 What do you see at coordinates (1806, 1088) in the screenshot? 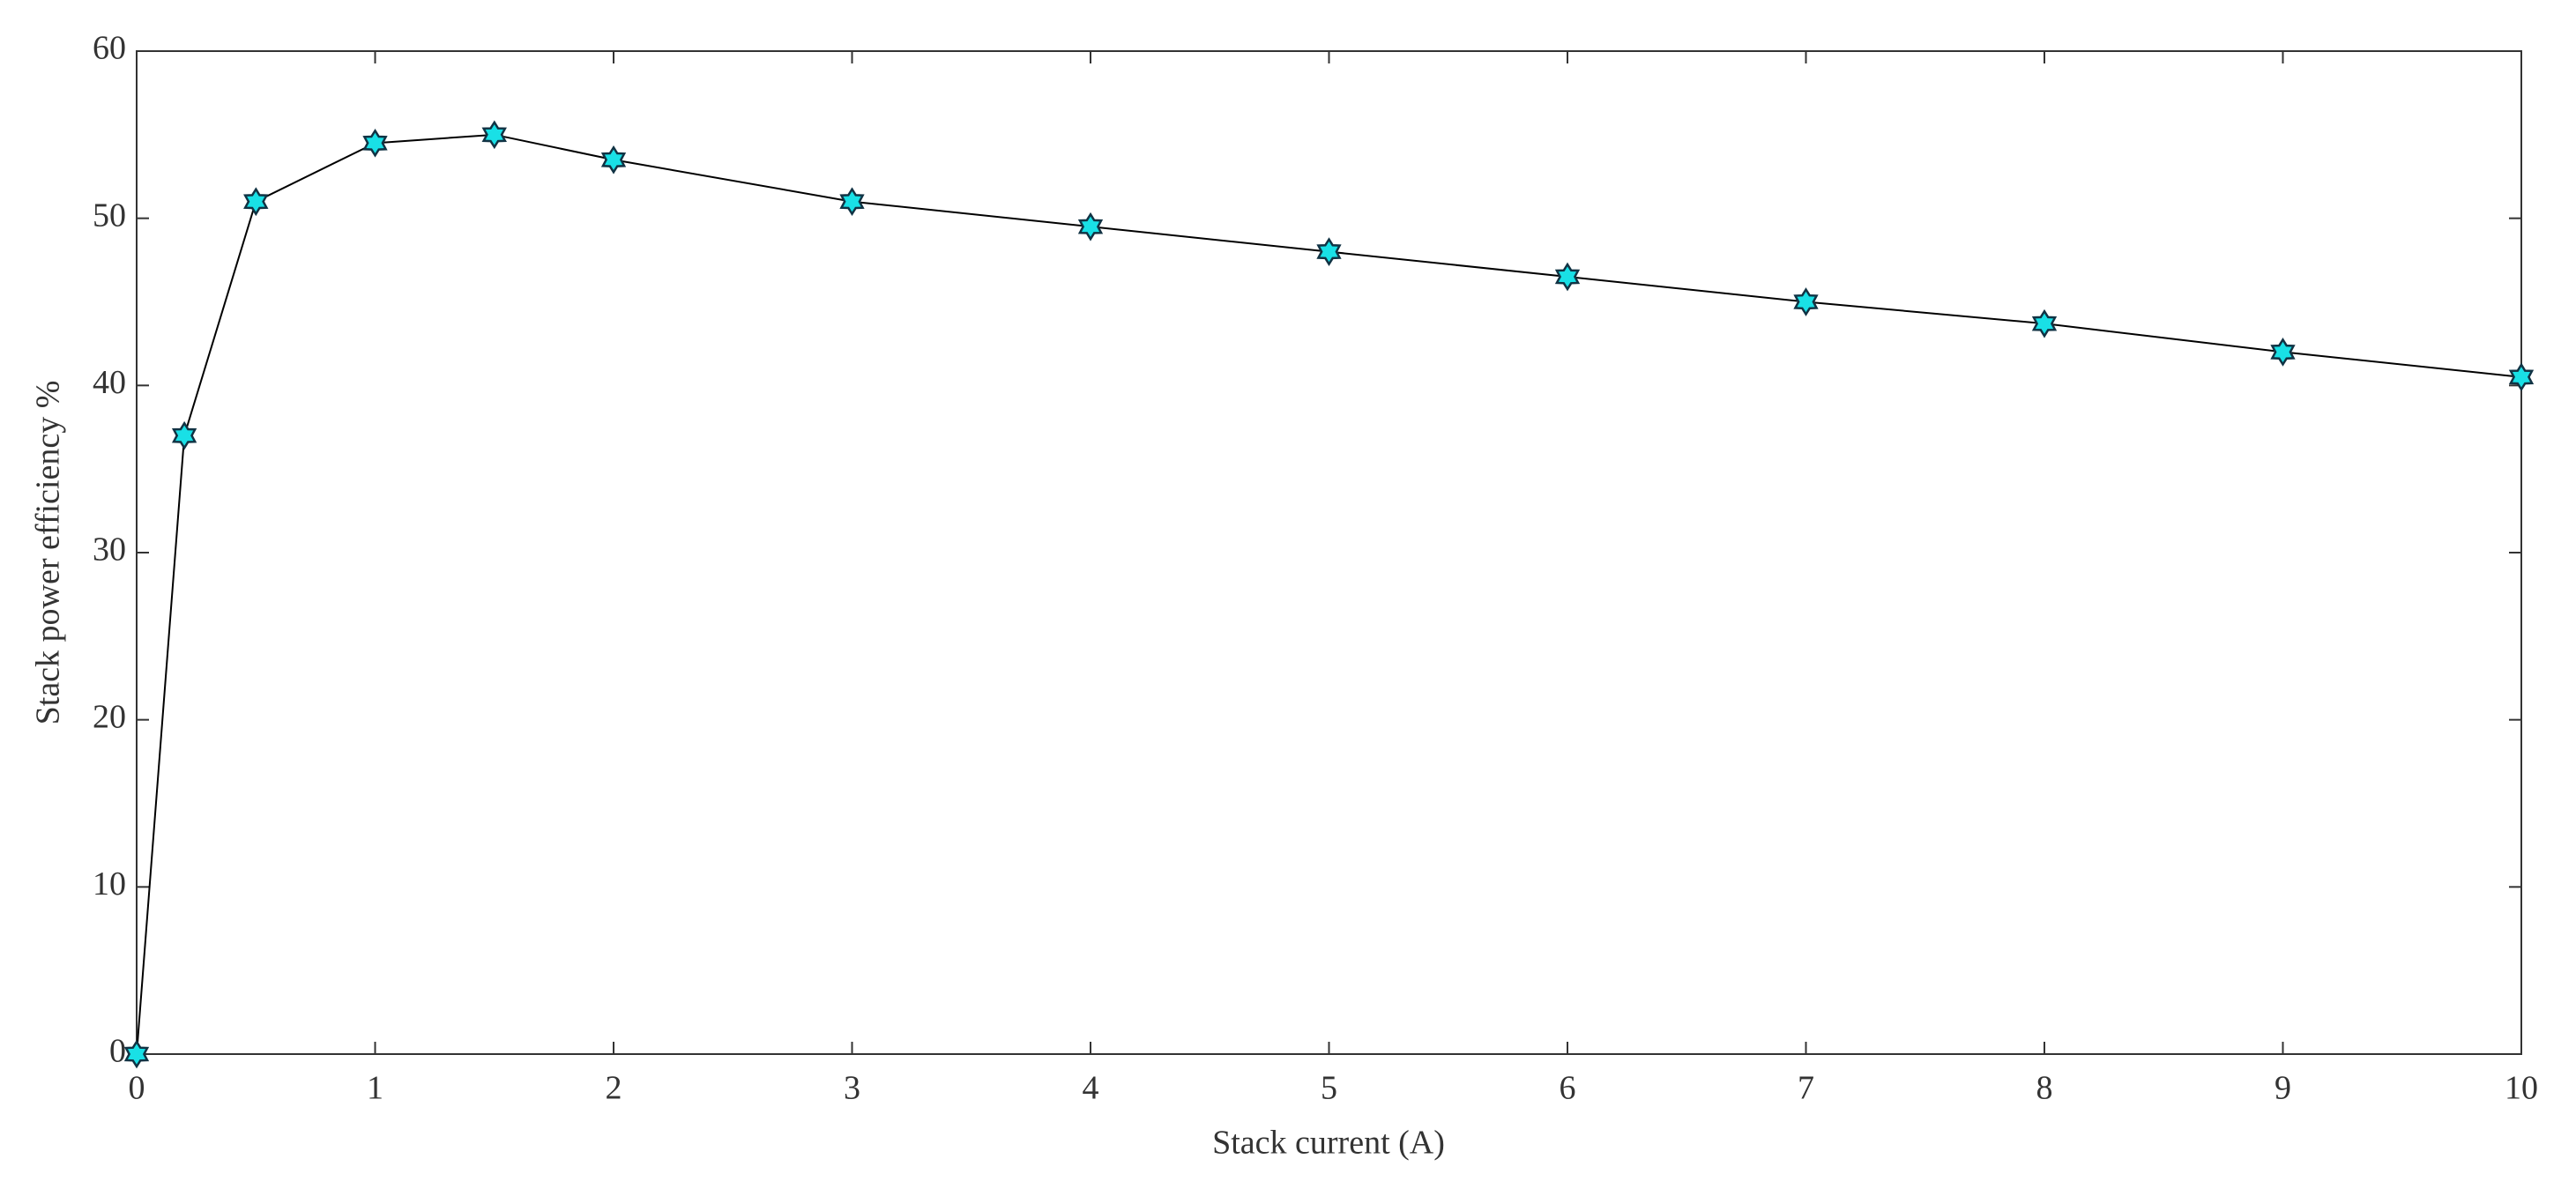
I see `x-tick-label: 7` at bounding box center [1806, 1088].